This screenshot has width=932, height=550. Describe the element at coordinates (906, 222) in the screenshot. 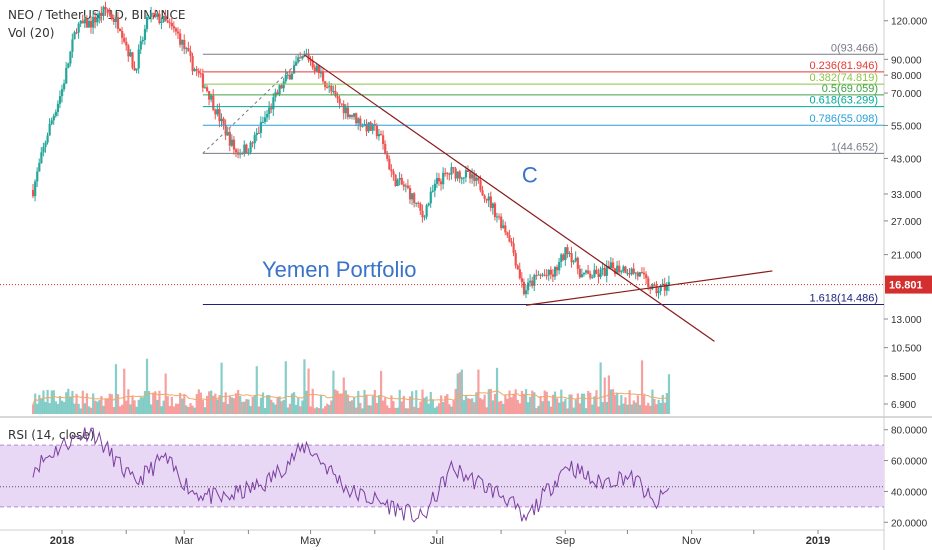

I see `price-tick-label: 27.000` at that location.